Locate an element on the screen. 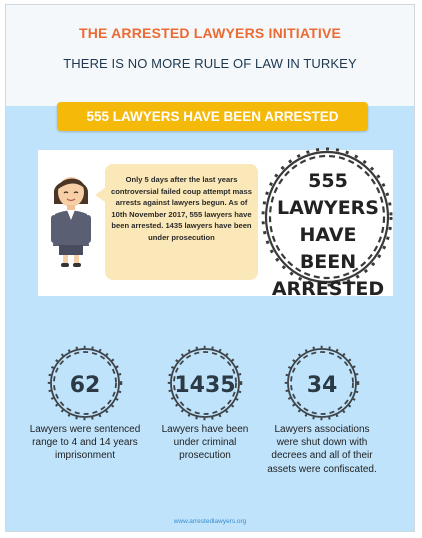 This screenshot has height=538, width=422. tagline: THERE IS NO MORE RULE OF LAW IN TURKEY is located at coordinates (210, 63).